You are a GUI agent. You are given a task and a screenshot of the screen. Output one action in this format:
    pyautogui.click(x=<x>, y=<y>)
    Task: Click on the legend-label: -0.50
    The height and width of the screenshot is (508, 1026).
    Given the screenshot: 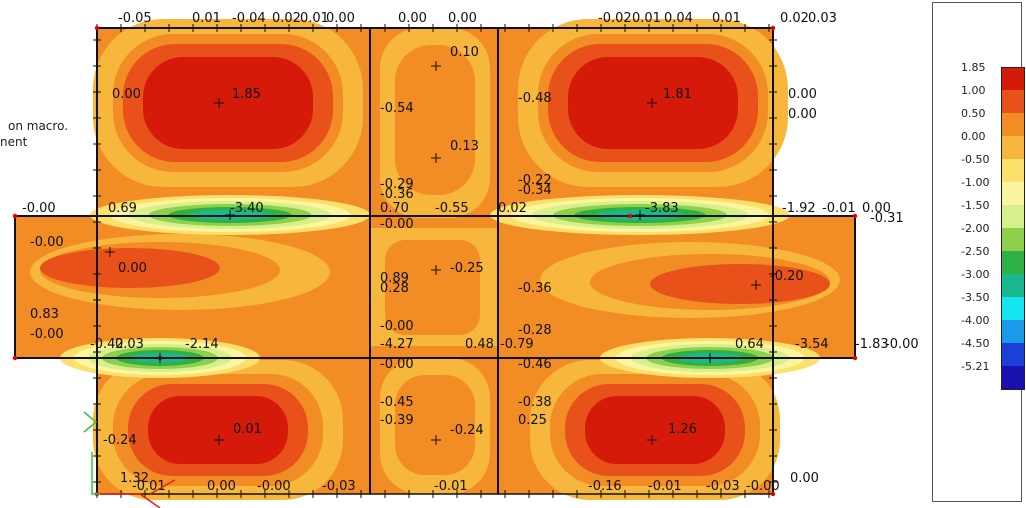 What is the action you would take?
    pyautogui.click(x=975, y=159)
    